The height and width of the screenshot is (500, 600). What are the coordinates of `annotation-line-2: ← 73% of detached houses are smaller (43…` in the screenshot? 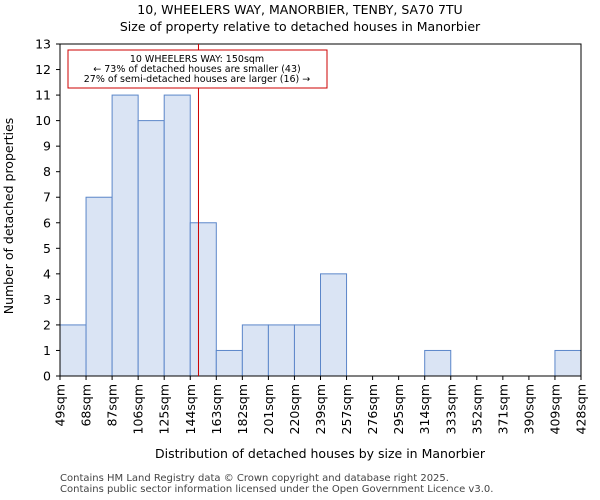 It's located at (196, 69).